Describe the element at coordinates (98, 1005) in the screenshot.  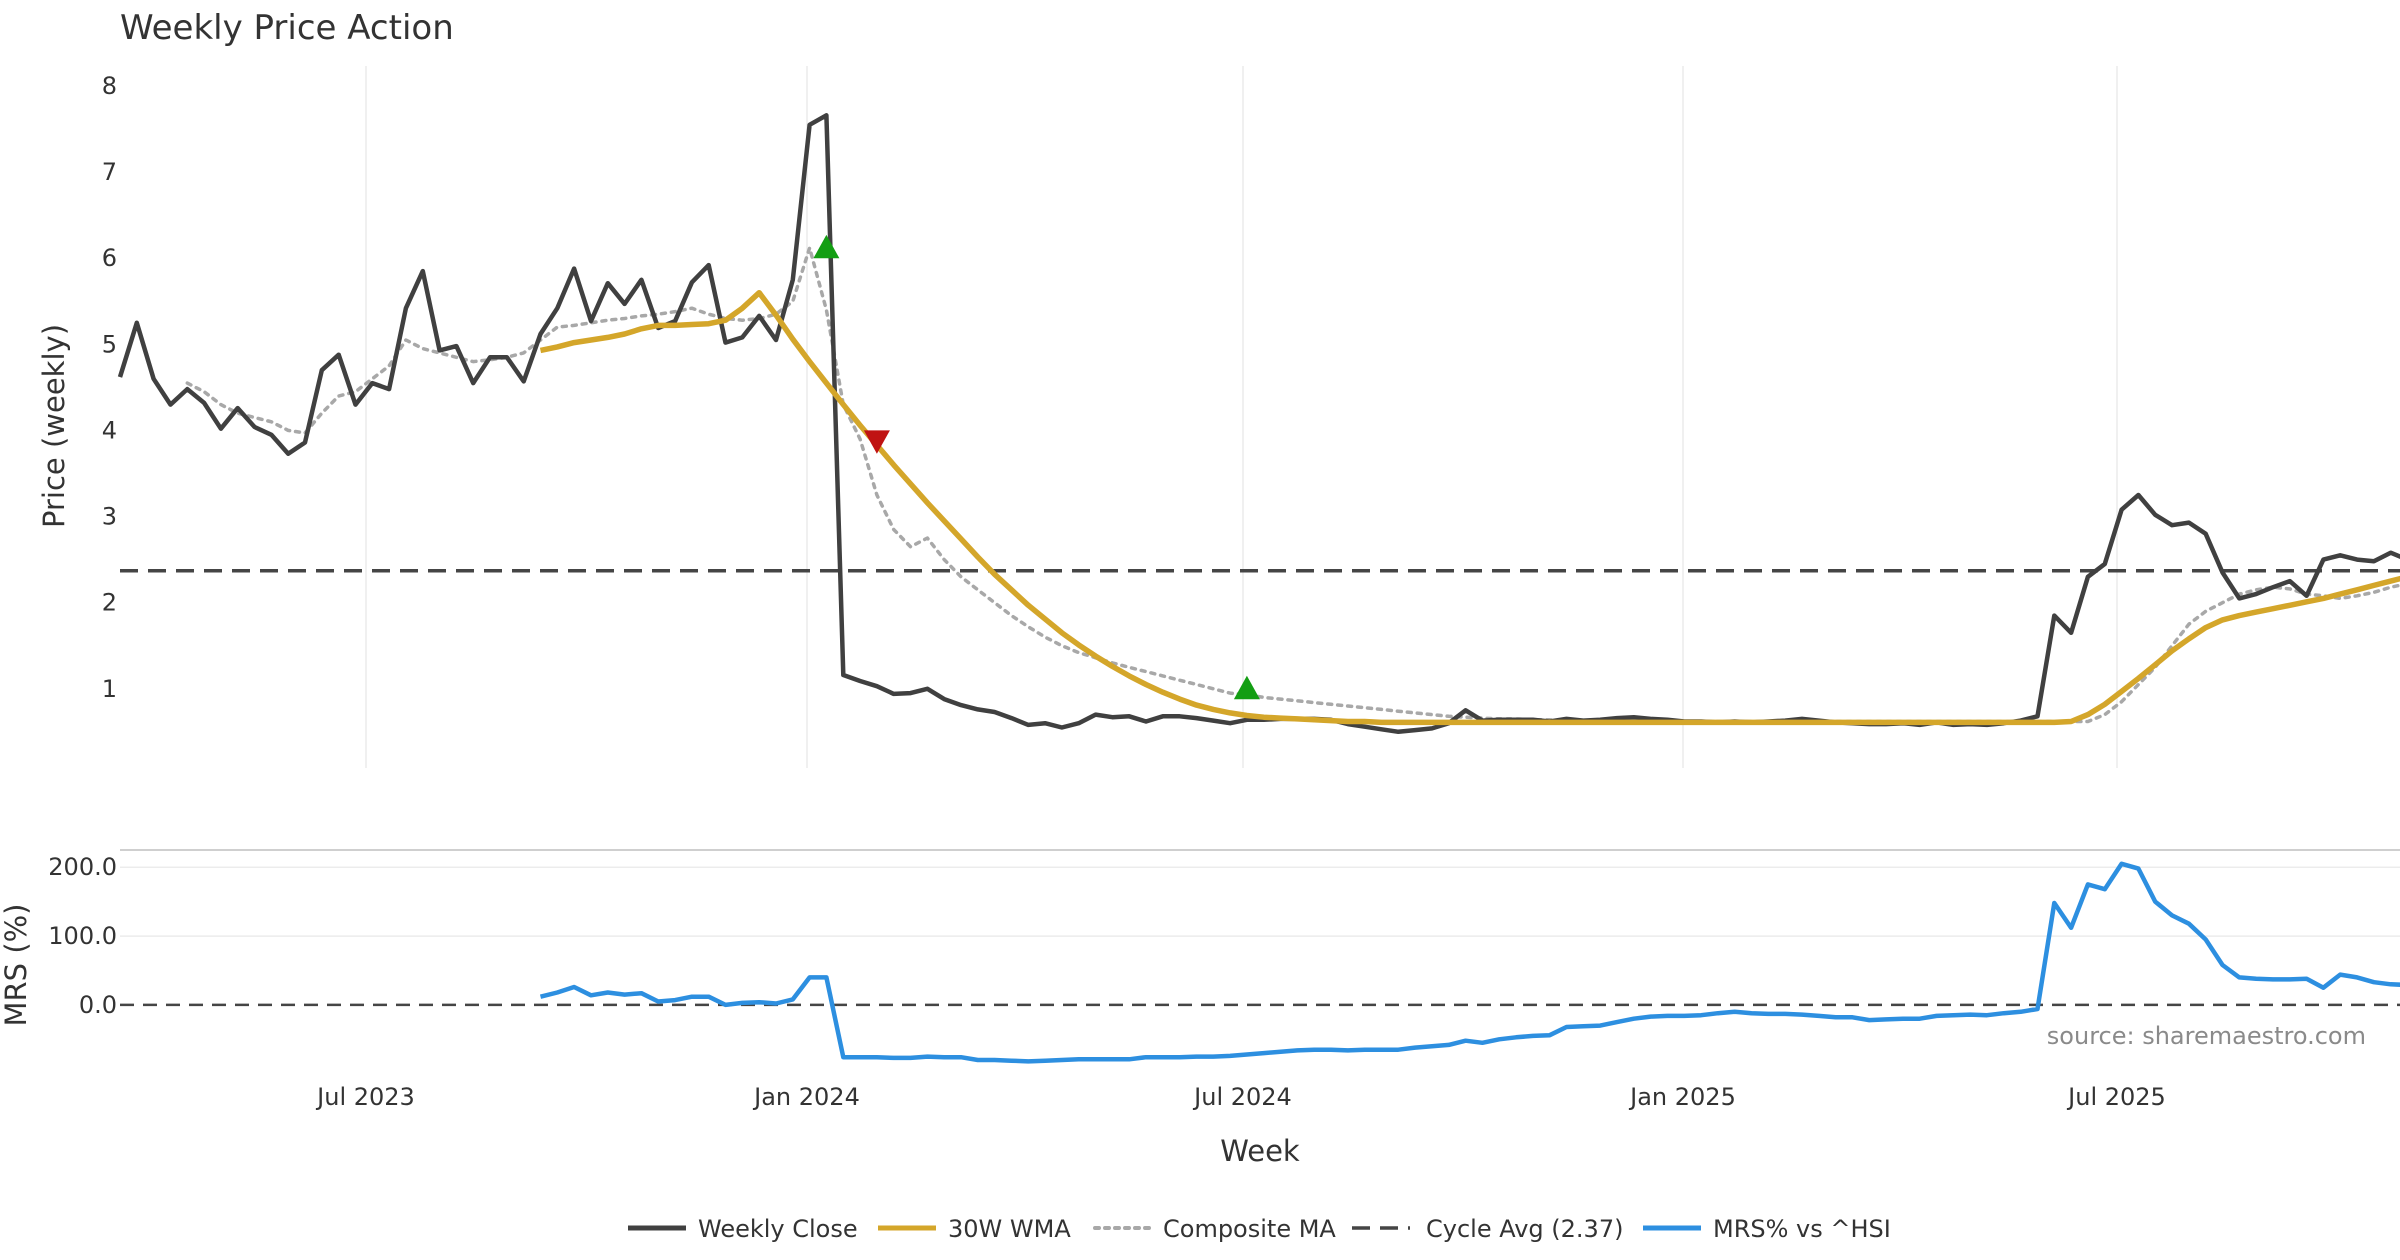
I see `mrs-y-tick: 0.0` at that location.